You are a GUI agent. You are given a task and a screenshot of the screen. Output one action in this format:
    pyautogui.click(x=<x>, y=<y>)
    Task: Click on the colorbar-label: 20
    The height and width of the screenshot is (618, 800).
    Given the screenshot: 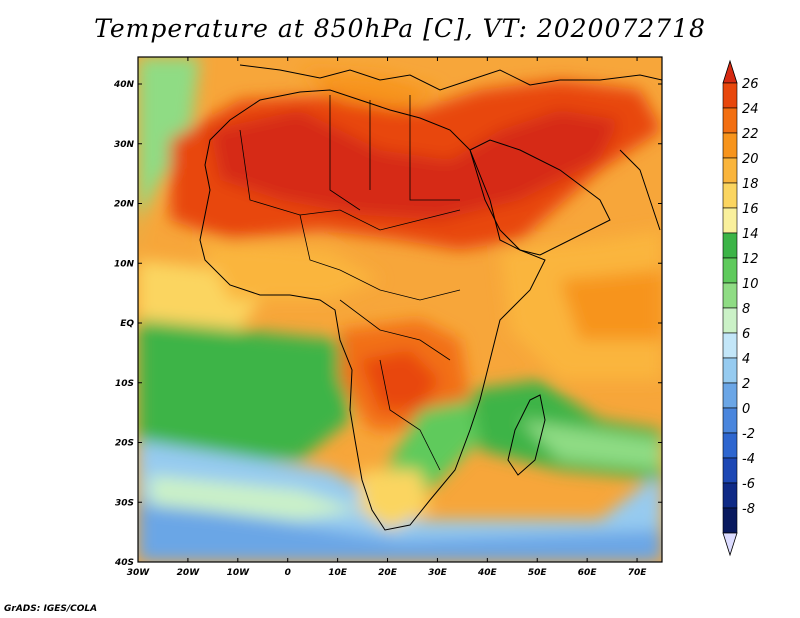 What is the action you would take?
    pyautogui.click(x=750, y=159)
    